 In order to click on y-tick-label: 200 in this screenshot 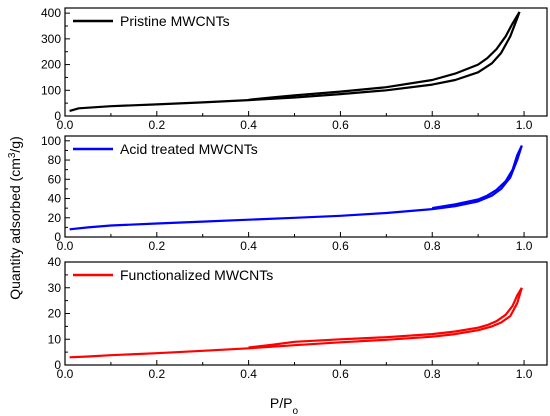, I will do `click(51, 65)`.